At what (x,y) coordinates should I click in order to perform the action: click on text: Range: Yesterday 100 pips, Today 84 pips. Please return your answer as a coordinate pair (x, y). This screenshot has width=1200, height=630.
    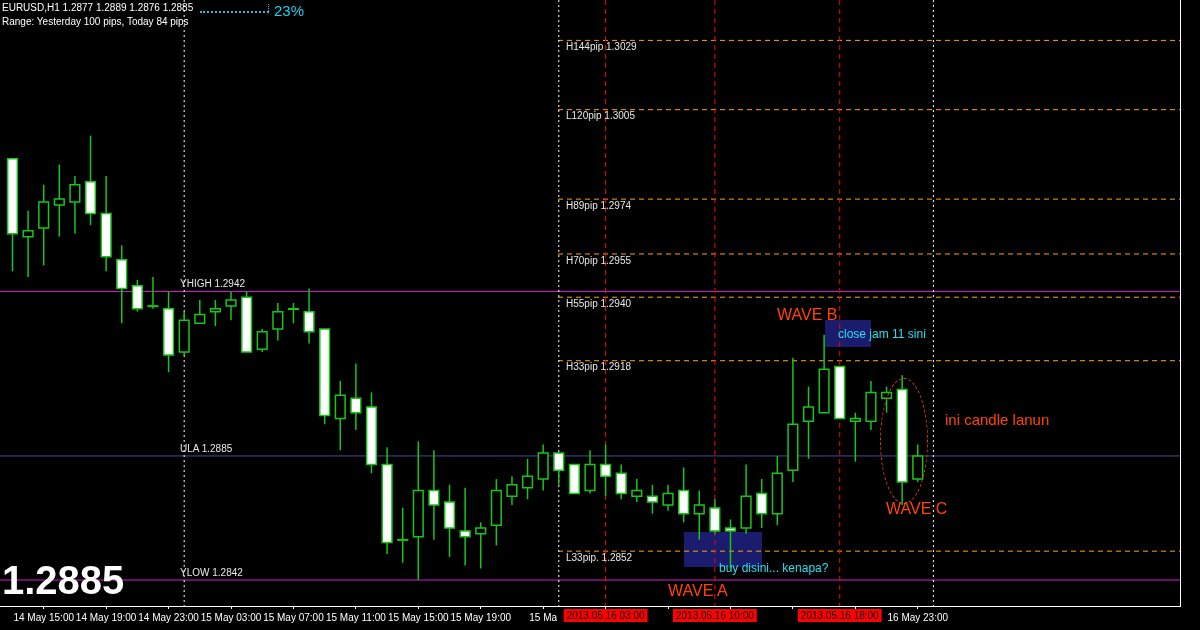
    Looking at the image, I should click on (95, 21).